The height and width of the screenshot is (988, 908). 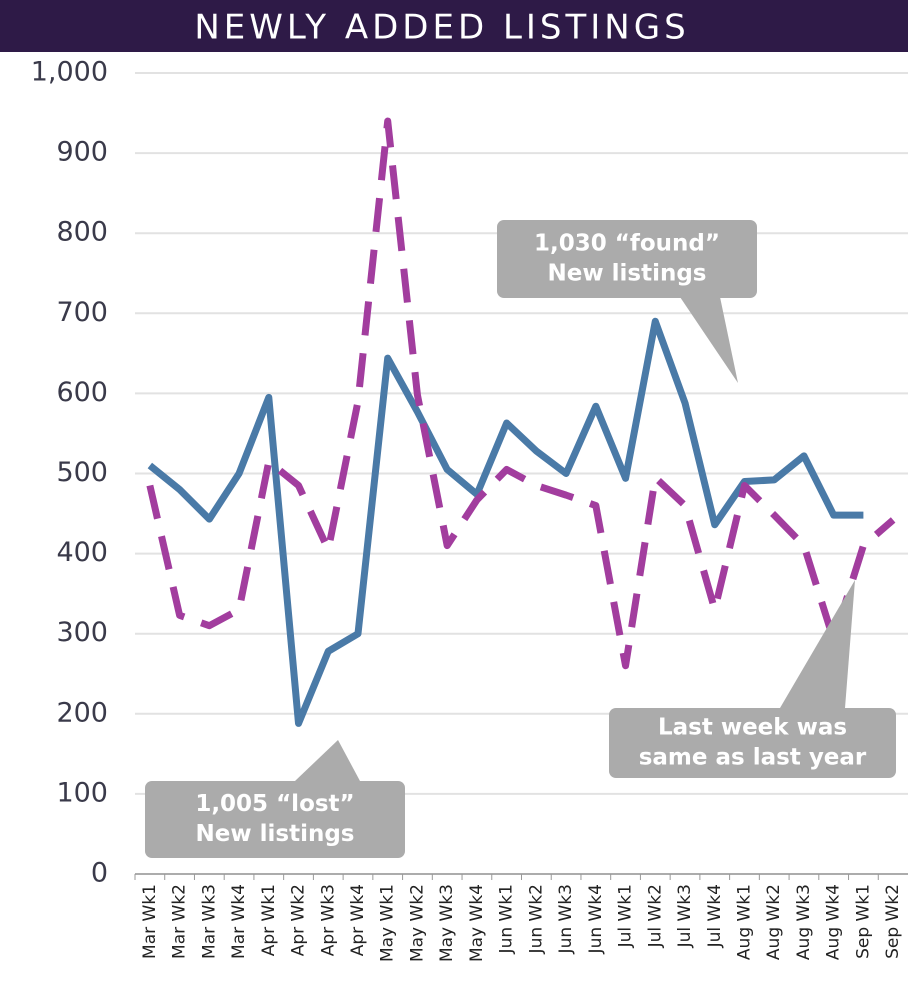 I want to click on y-tick-label: 100, so click(x=82, y=792).